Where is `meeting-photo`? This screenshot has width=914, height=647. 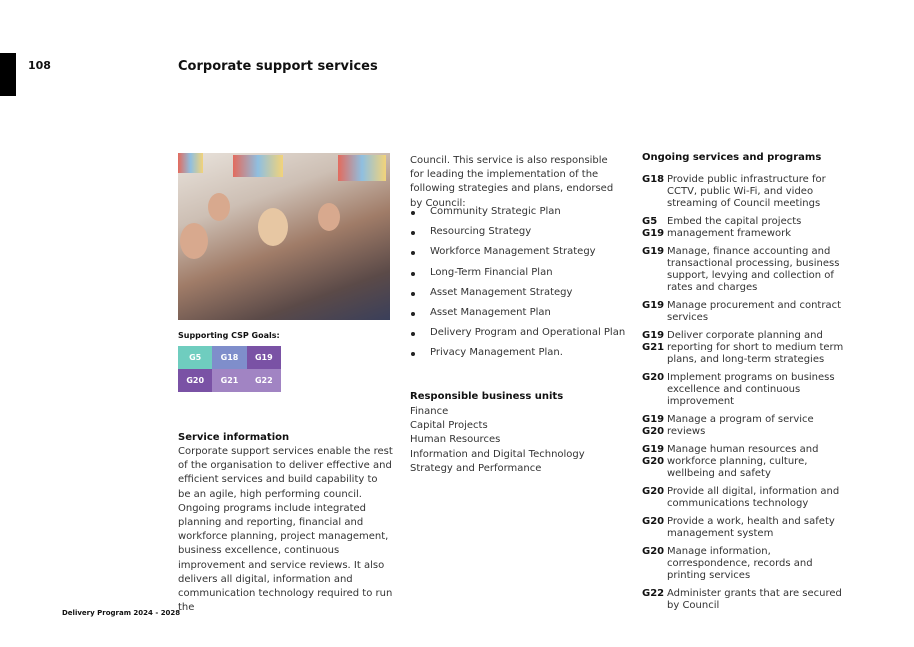
meeting-photo is located at coordinates (284, 236).